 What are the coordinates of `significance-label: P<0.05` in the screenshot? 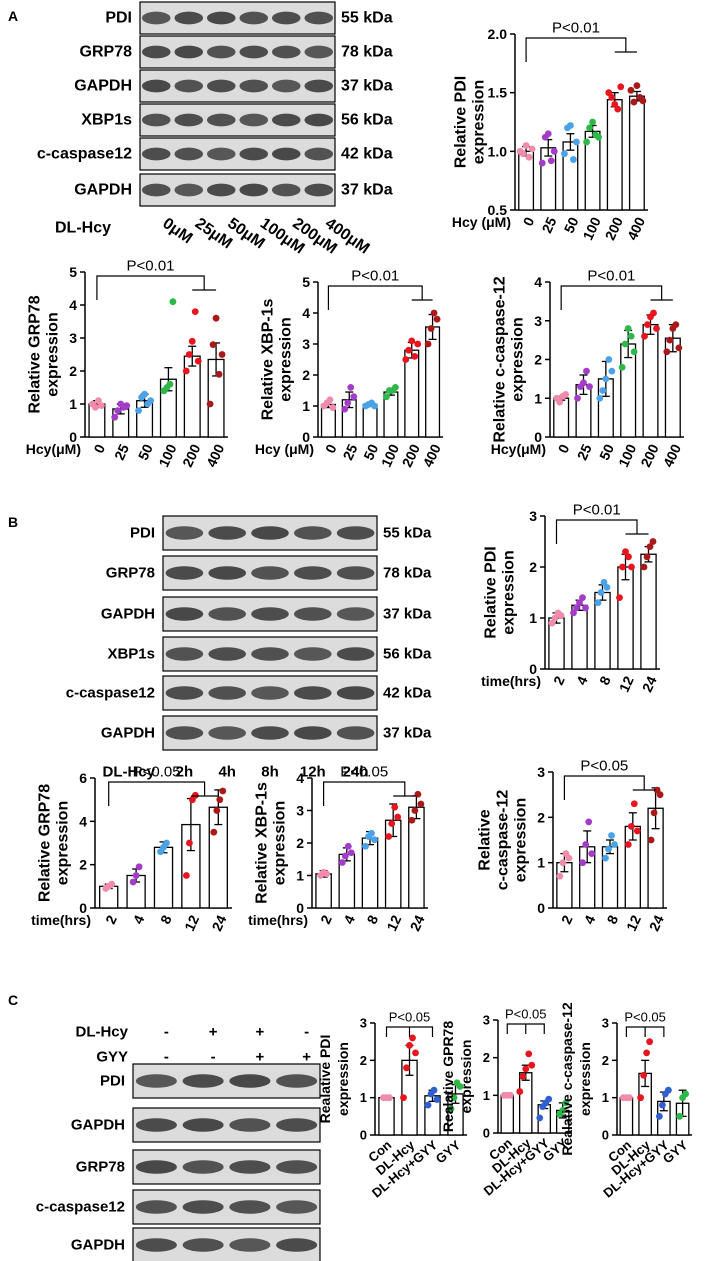 It's located at (410, 1017).